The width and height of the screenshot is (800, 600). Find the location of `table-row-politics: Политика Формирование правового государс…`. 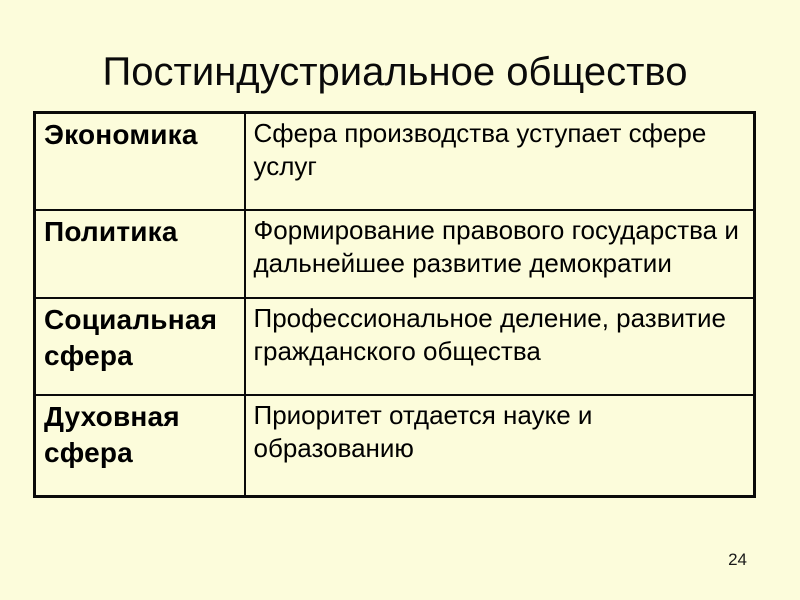

table-row-politics: Политика Формирование правового государс… is located at coordinates (394, 253).